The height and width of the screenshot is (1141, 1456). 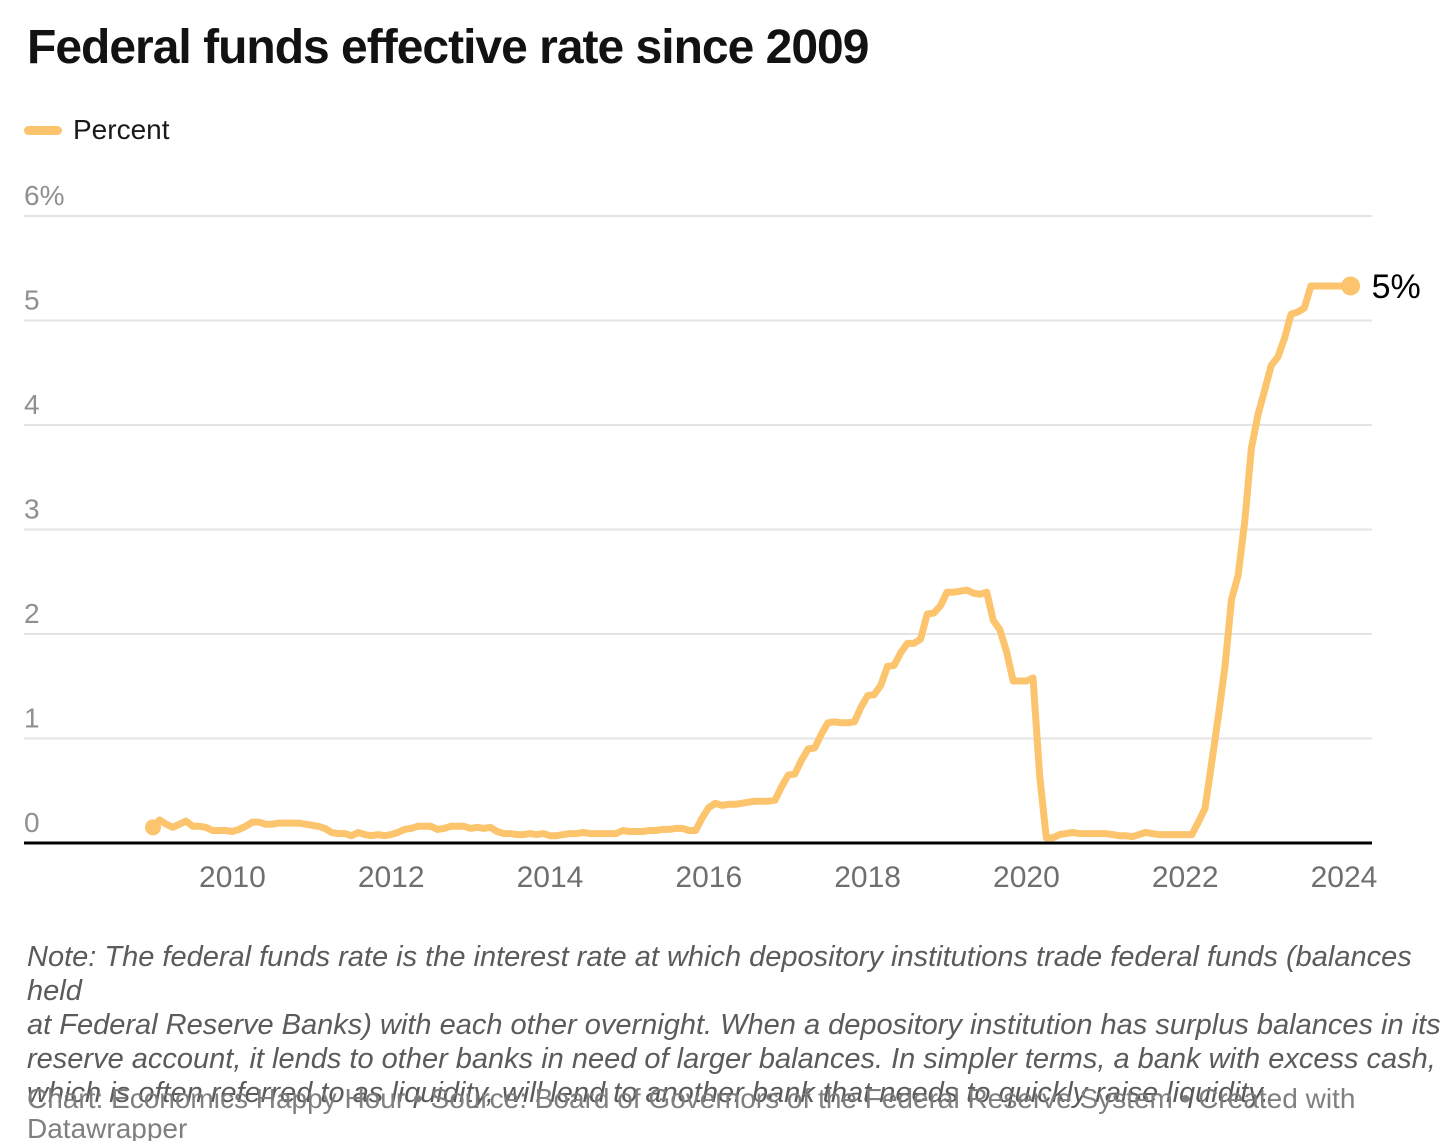 What do you see at coordinates (1026, 877) in the screenshot?
I see `x-axis-label-2020: 2020` at bounding box center [1026, 877].